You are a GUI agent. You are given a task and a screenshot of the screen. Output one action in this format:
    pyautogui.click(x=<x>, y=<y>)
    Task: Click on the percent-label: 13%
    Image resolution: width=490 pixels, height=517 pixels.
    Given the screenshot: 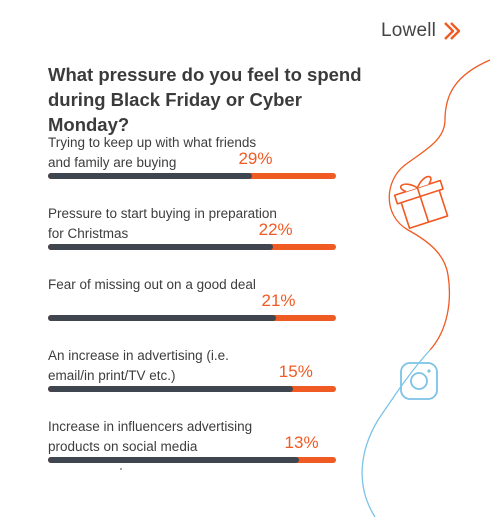 What is the action you would take?
    pyautogui.click(x=301, y=442)
    